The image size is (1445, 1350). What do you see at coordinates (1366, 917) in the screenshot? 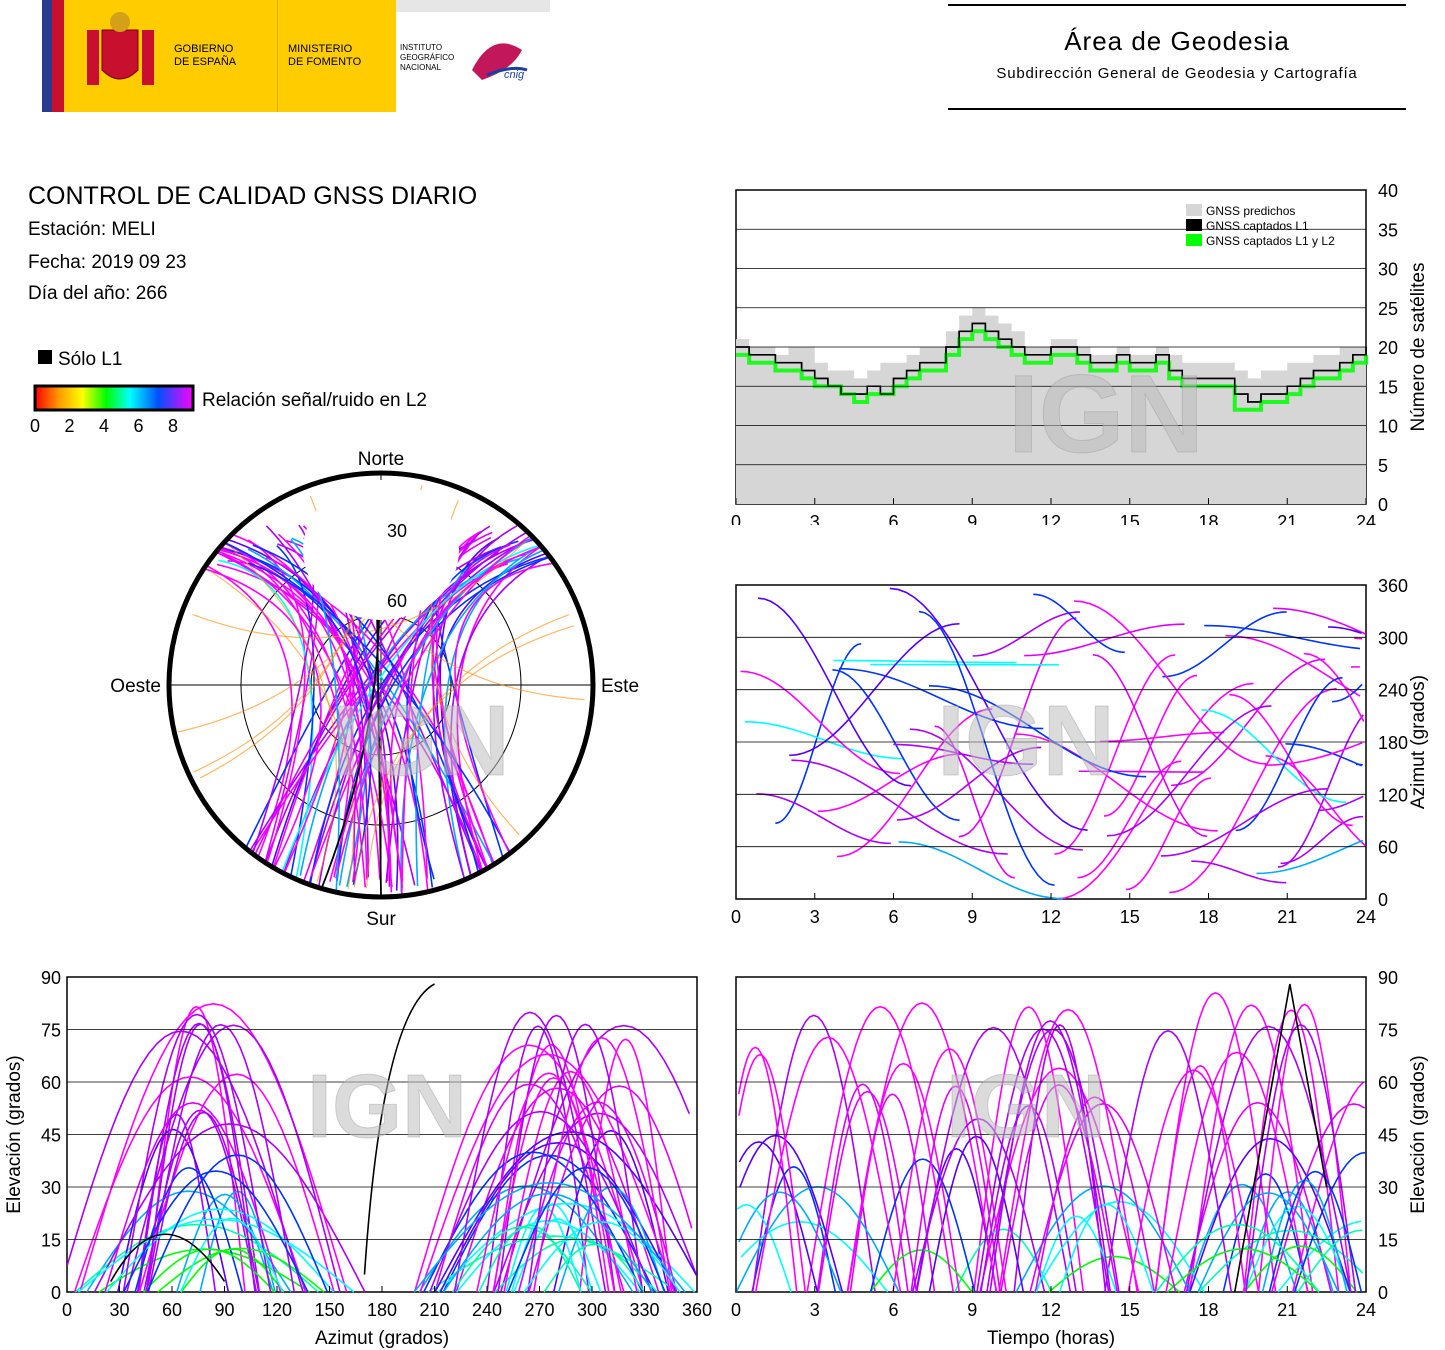
I see `x-tick-label: 24` at bounding box center [1366, 917].